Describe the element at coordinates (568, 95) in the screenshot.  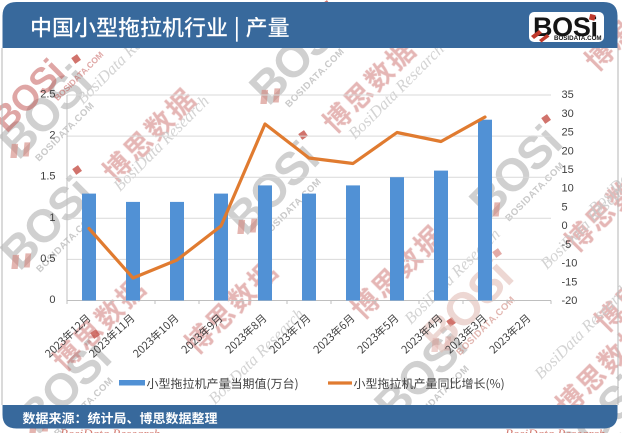
I see `svg-text: 35` at that location.